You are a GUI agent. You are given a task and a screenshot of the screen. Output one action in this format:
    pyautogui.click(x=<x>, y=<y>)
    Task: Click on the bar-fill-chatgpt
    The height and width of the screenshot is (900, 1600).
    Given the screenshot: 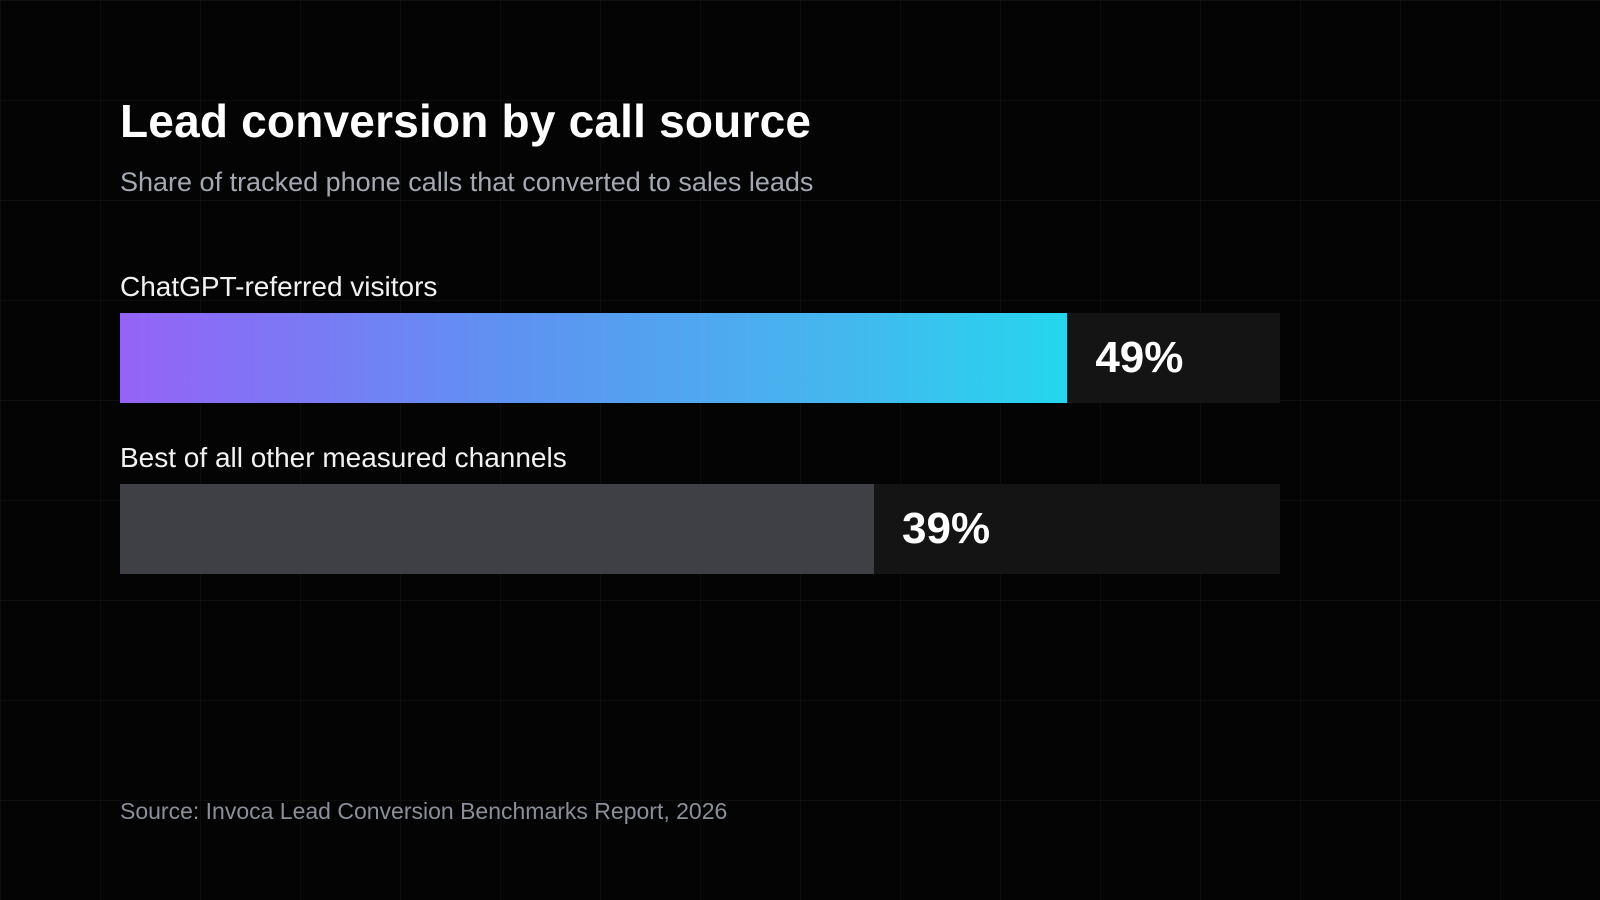 What is the action you would take?
    pyautogui.click(x=594, y=358)
    